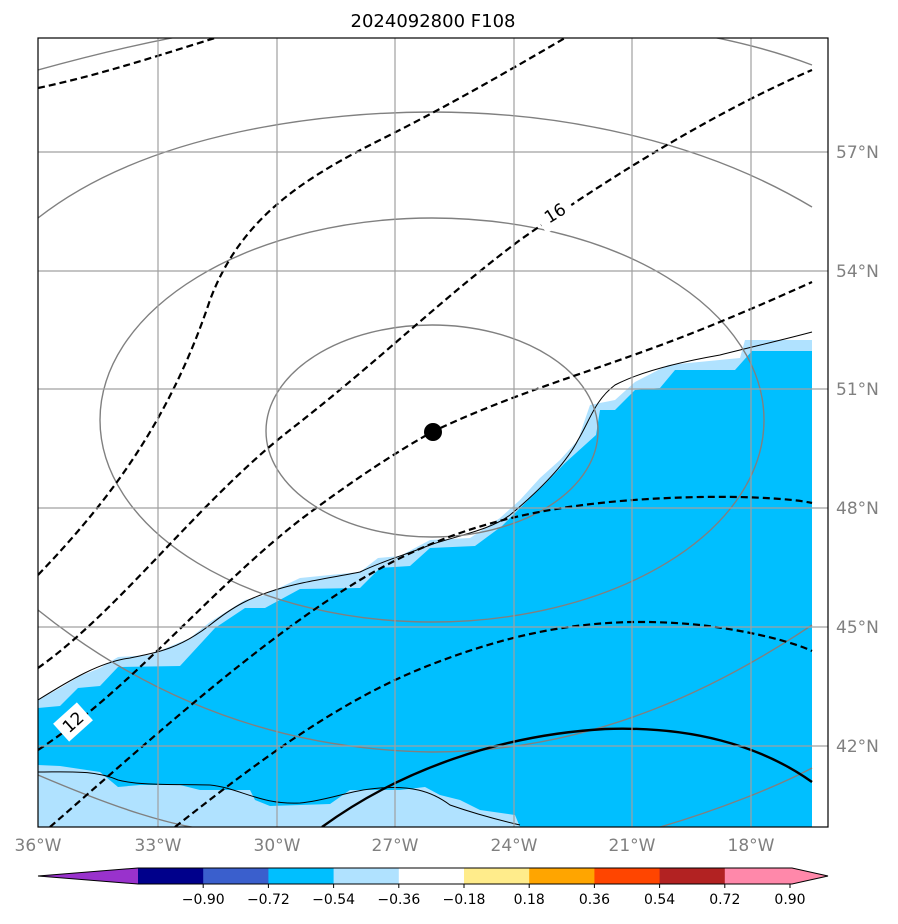  I want to click on longitude-labels: 36°W 33°W 30°W 27°W 24°W 21°W 18°W, so click(395, 846).